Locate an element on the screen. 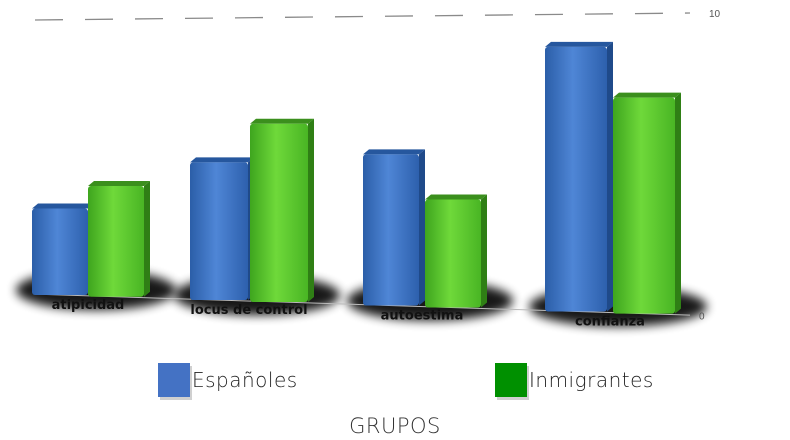 The height and width of the screenshot is (440, 790). y-tick-label-max: 10 is located at coordinates (715, 14).